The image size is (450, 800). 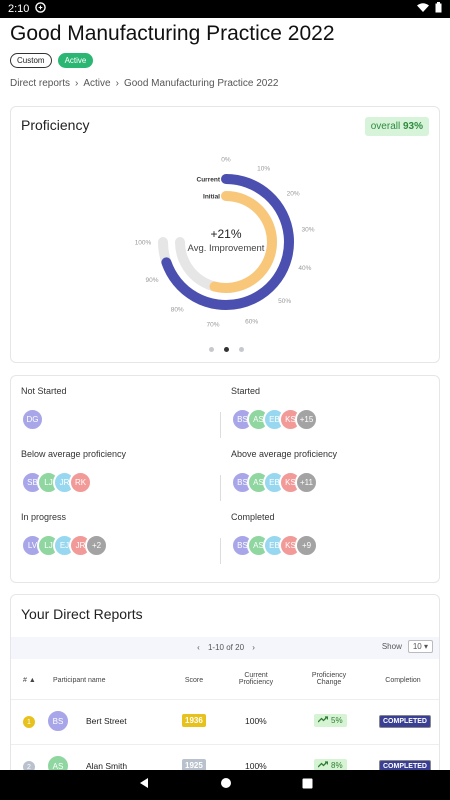 What do you see at coordinates (423, 9) in the screenshot?
I see `wifi-icon` at bounding box center [423, 9].